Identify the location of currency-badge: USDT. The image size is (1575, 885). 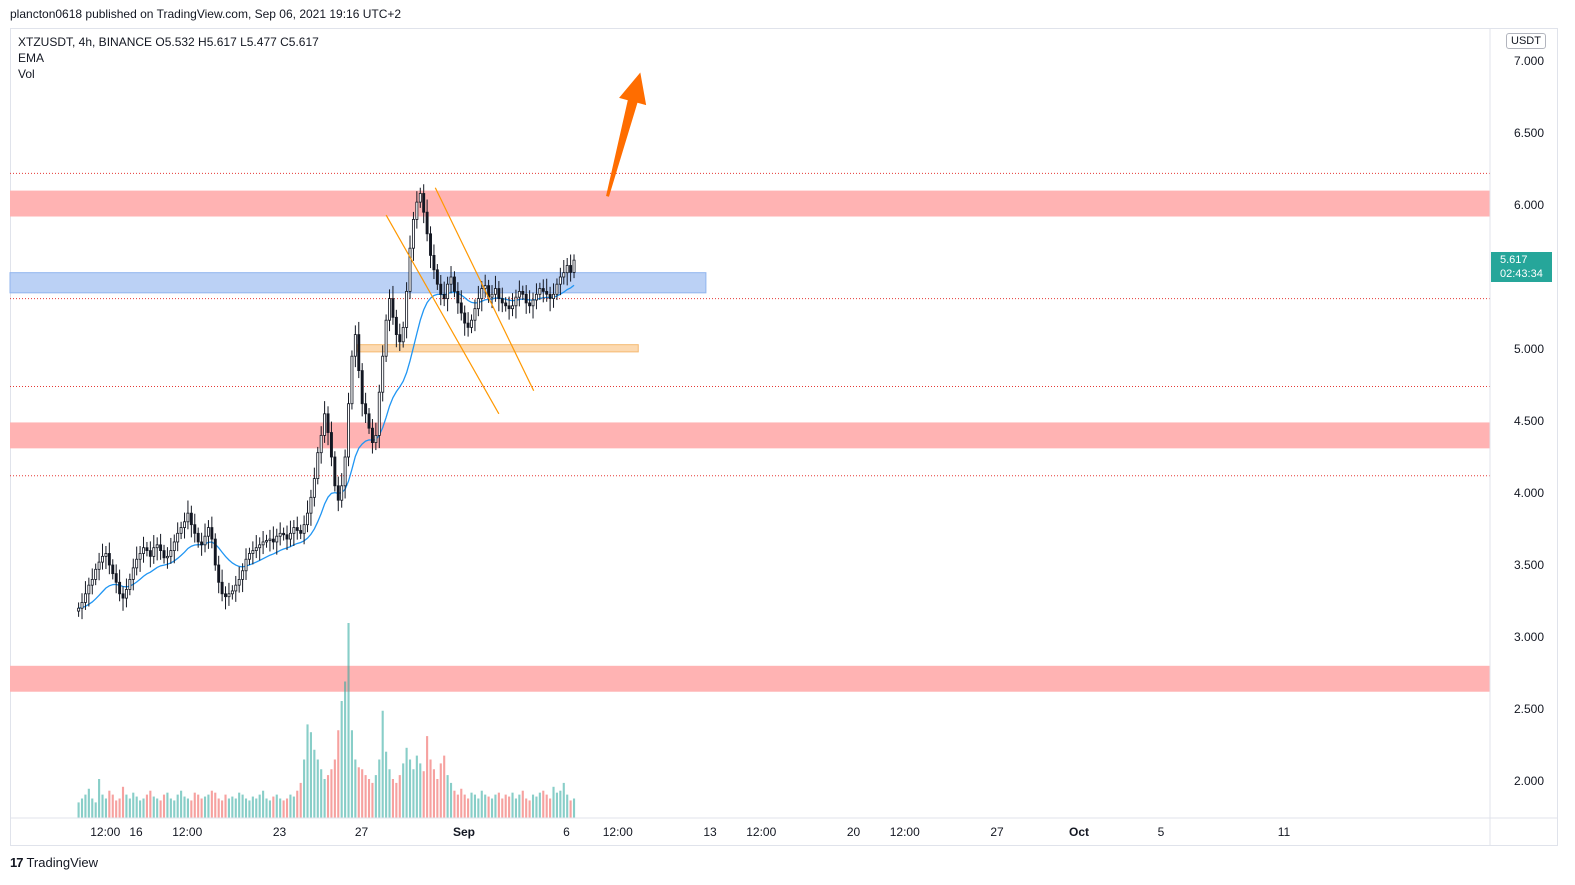
(1526, 41).